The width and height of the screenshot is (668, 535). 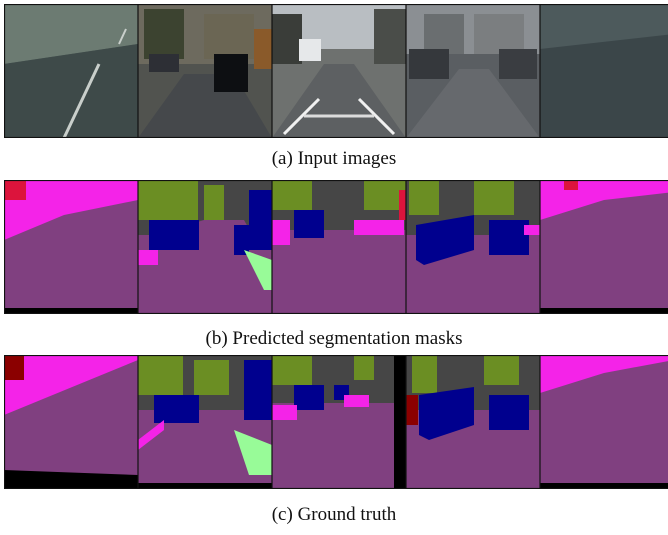 I want to click on caption-predicted-masks: (b) Predicted segmentation masks, so click(x=334, y=338).